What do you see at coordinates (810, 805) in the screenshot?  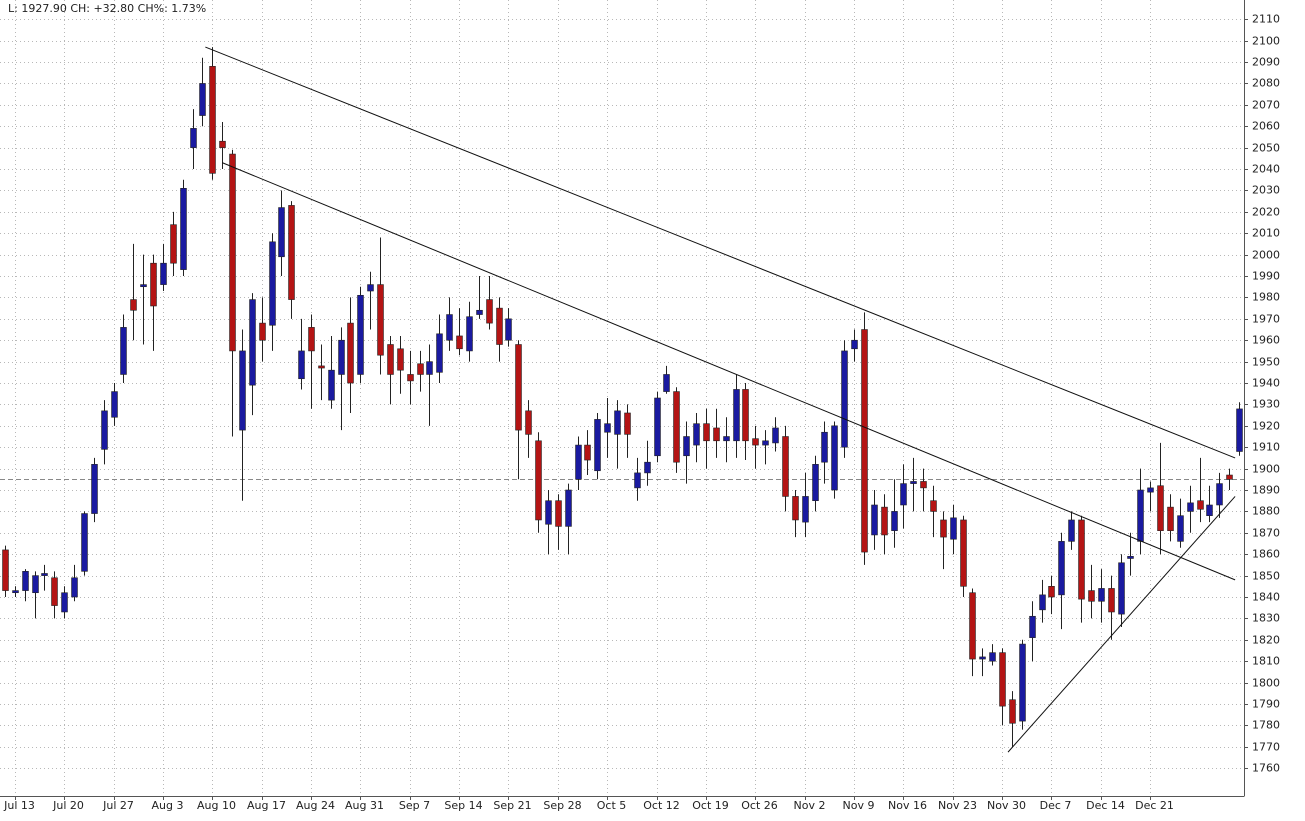 I see `x-tick-label: Nov 2` at bounding box center [810, 805].